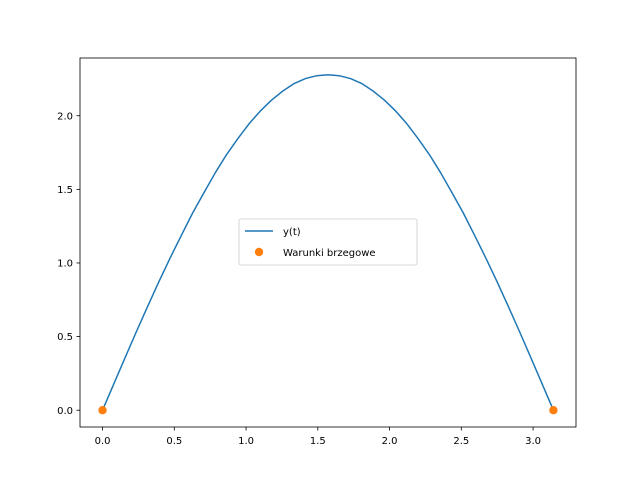  What do you see at coordinates (174, 441) in the screenshot?
I see `x-tick-label-1: 0.5` at bounding box center [174, 441].